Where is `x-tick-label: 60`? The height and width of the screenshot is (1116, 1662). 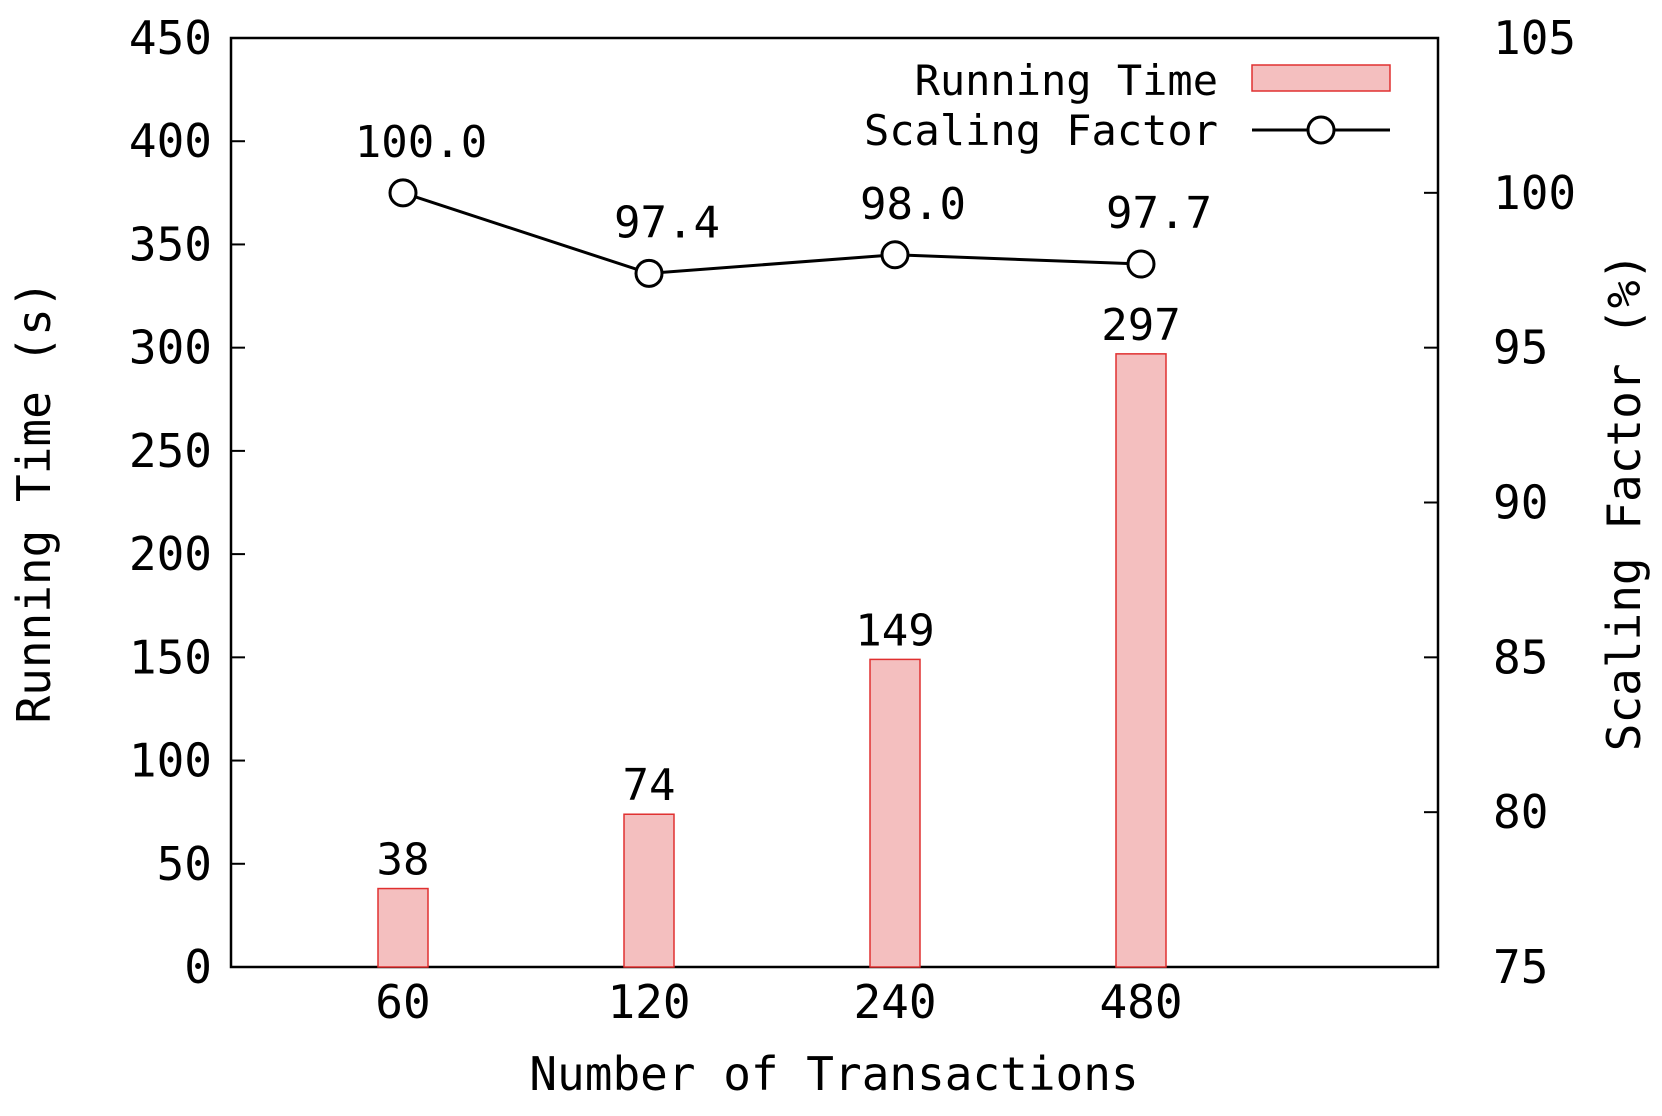
x-tick-label: 60 is located at coordinates (402, 1002).